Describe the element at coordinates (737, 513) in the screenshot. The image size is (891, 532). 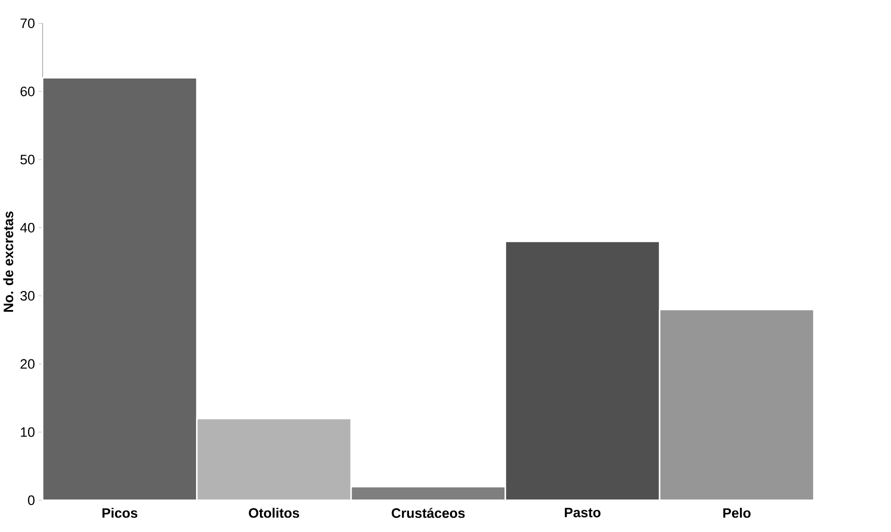
I see `x-tick-label: Pelo` at that location.